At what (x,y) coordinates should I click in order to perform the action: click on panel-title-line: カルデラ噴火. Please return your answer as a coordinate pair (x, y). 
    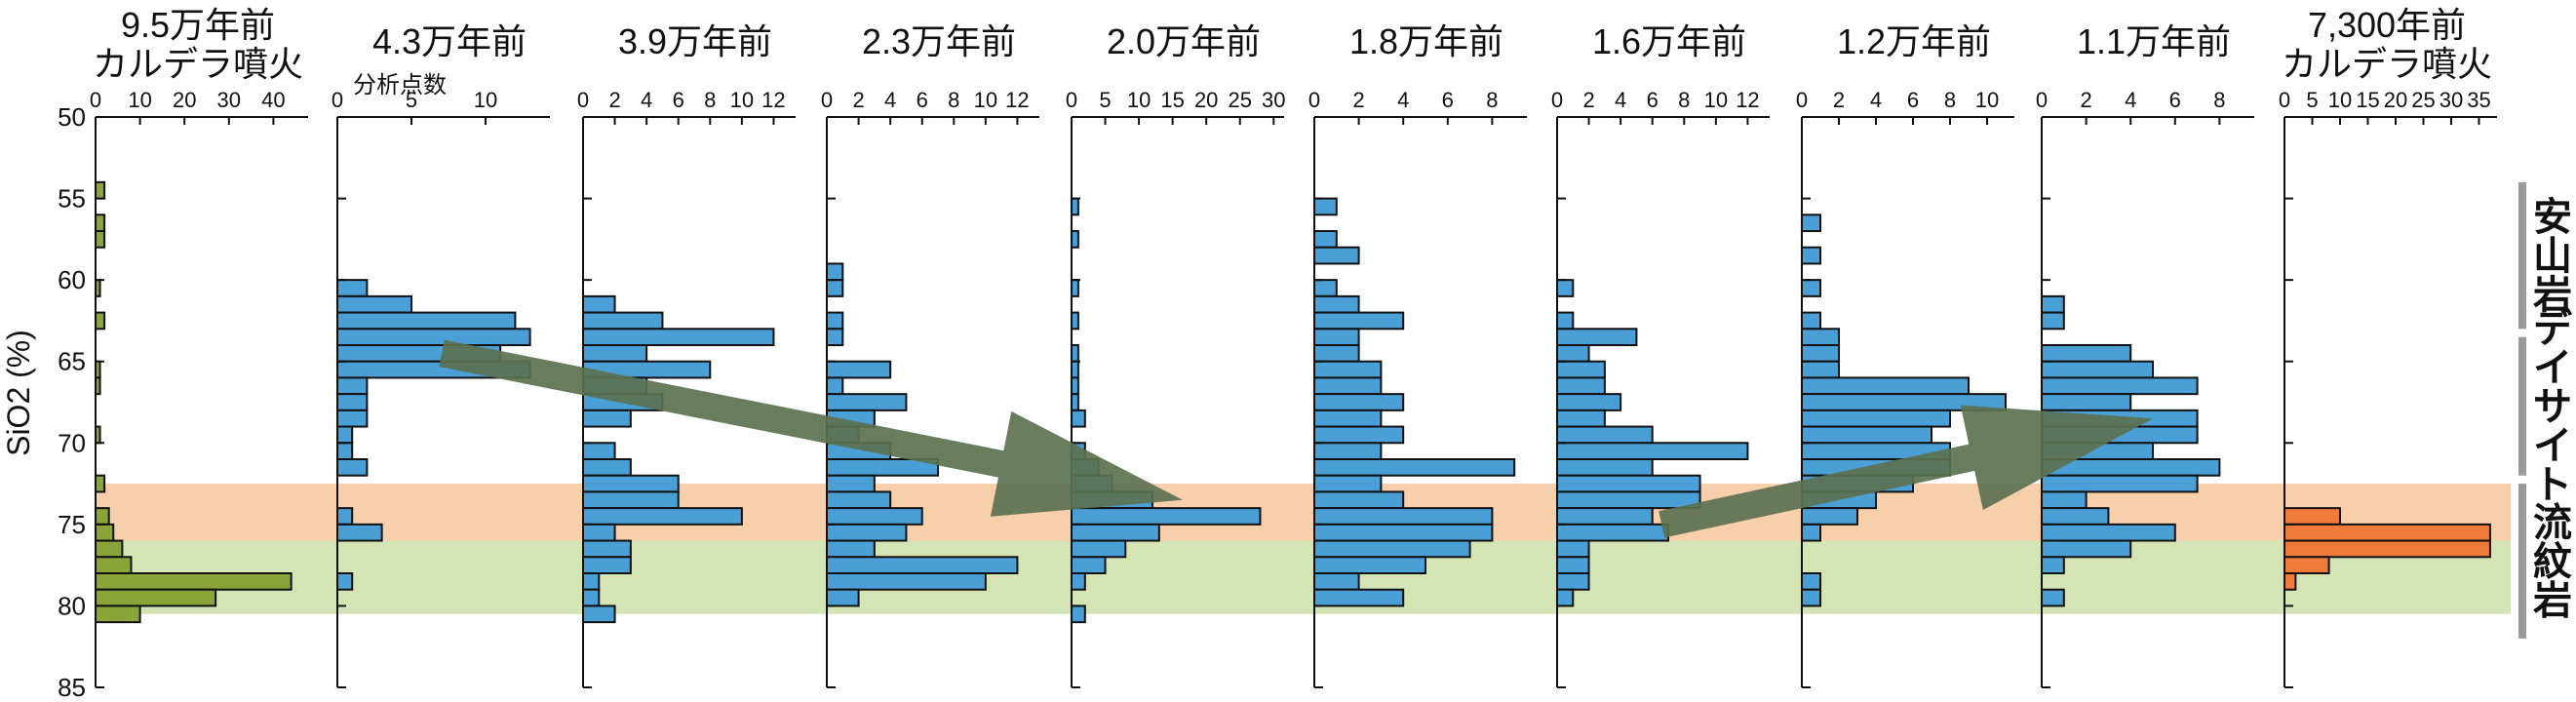
    Looking at the image, I should click on (198, 64).